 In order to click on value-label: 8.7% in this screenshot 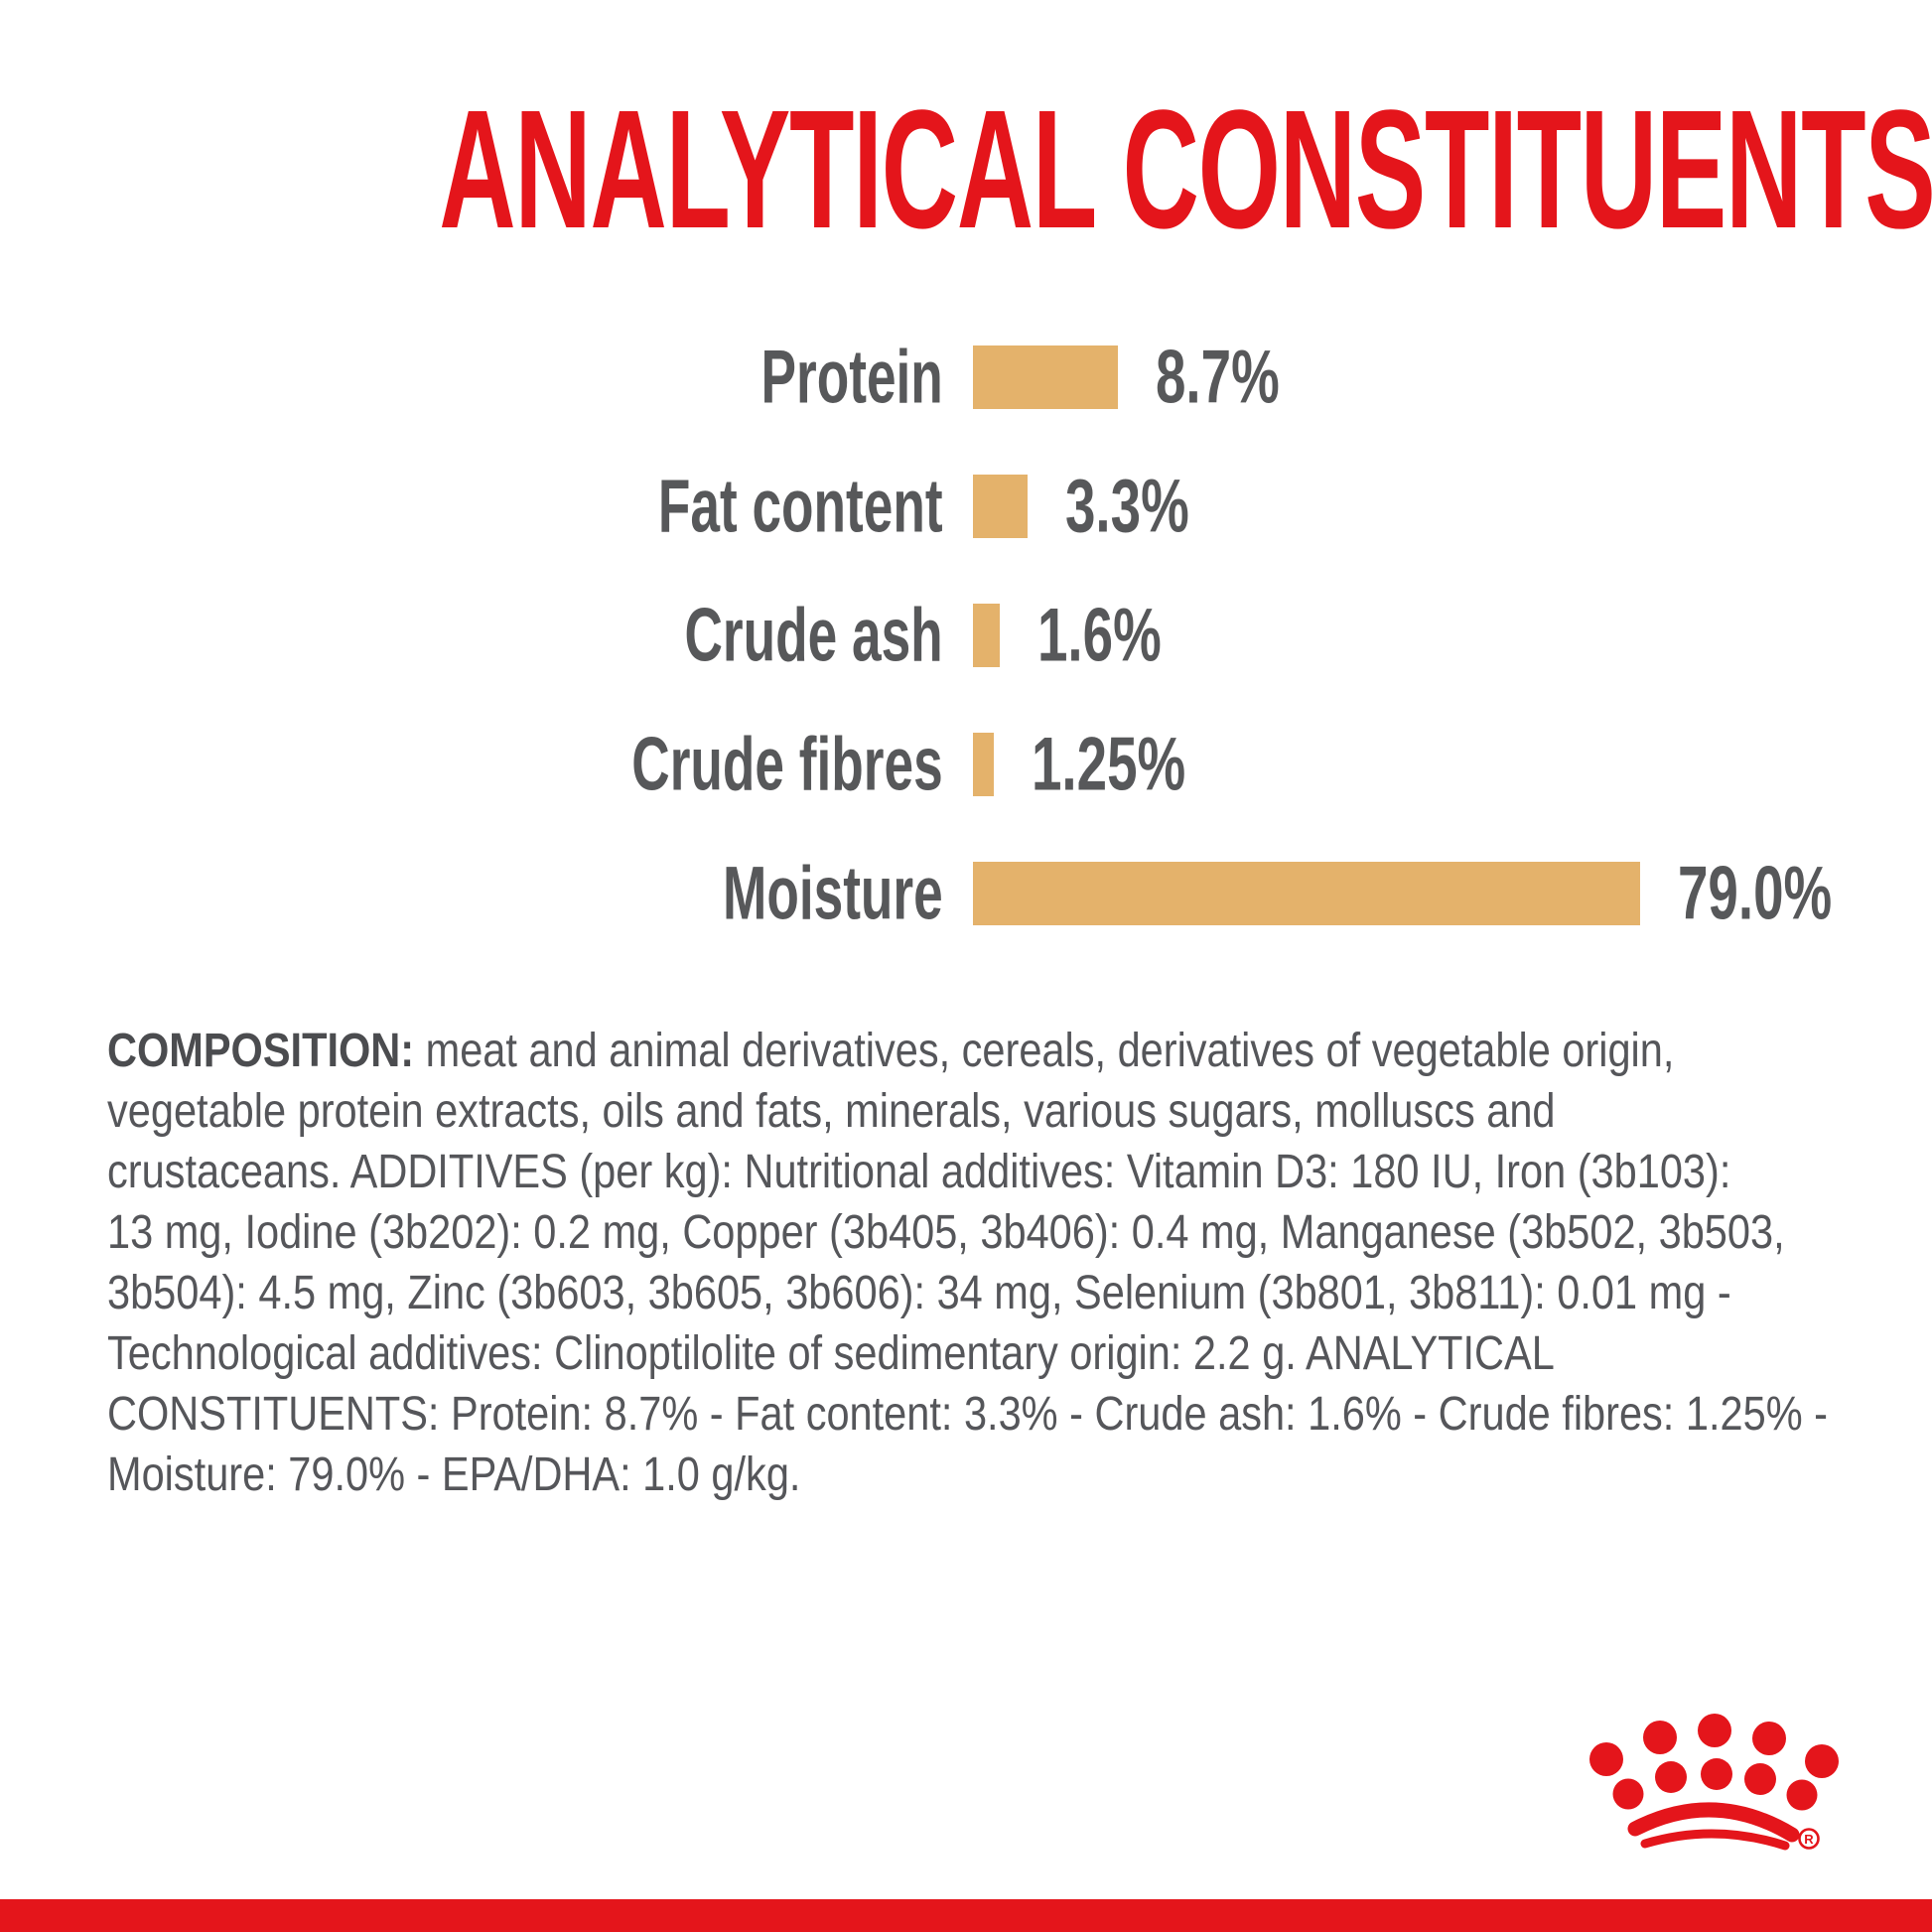, I will do `click(1218, 377)`.